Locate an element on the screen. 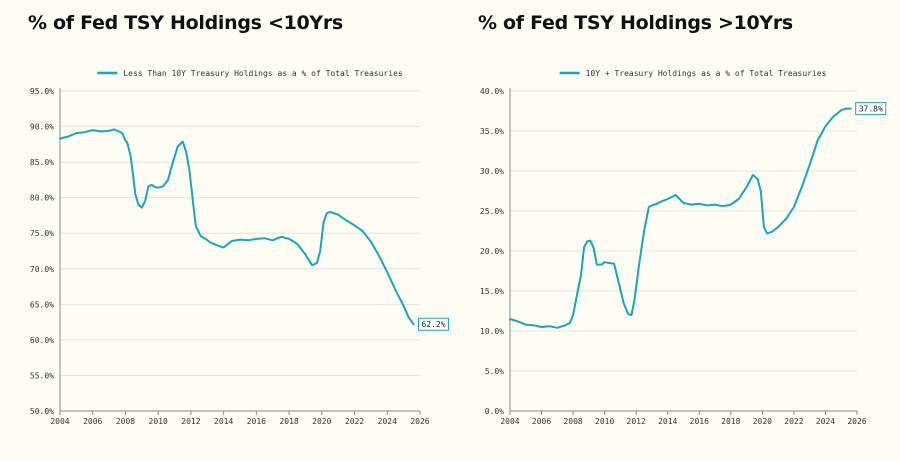  y-tick-label: 30.0% is located at coordinates (492, 171).